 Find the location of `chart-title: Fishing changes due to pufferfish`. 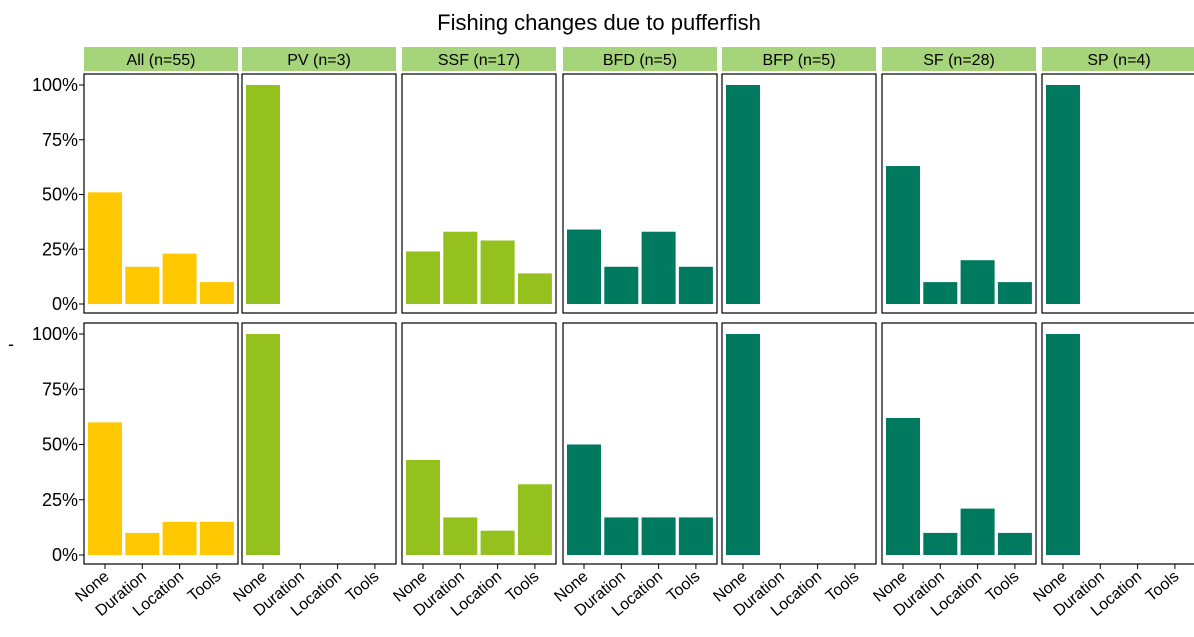

chart-title: Fishing changes due to pufferfish is located at coordinates (599, 22).